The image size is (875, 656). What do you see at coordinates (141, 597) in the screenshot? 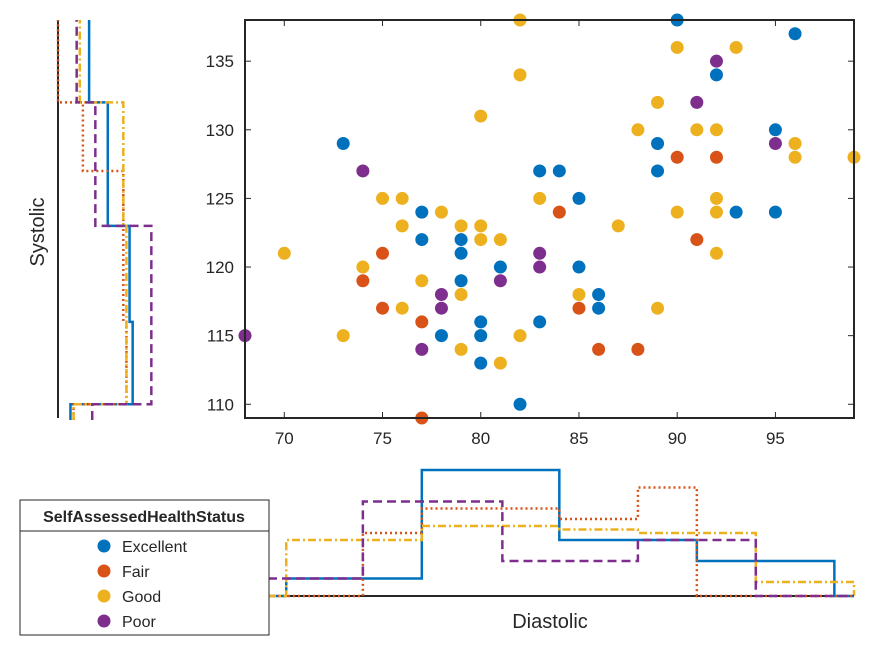
I see `legend-label-good: Good` at bounding box center [141, 597].